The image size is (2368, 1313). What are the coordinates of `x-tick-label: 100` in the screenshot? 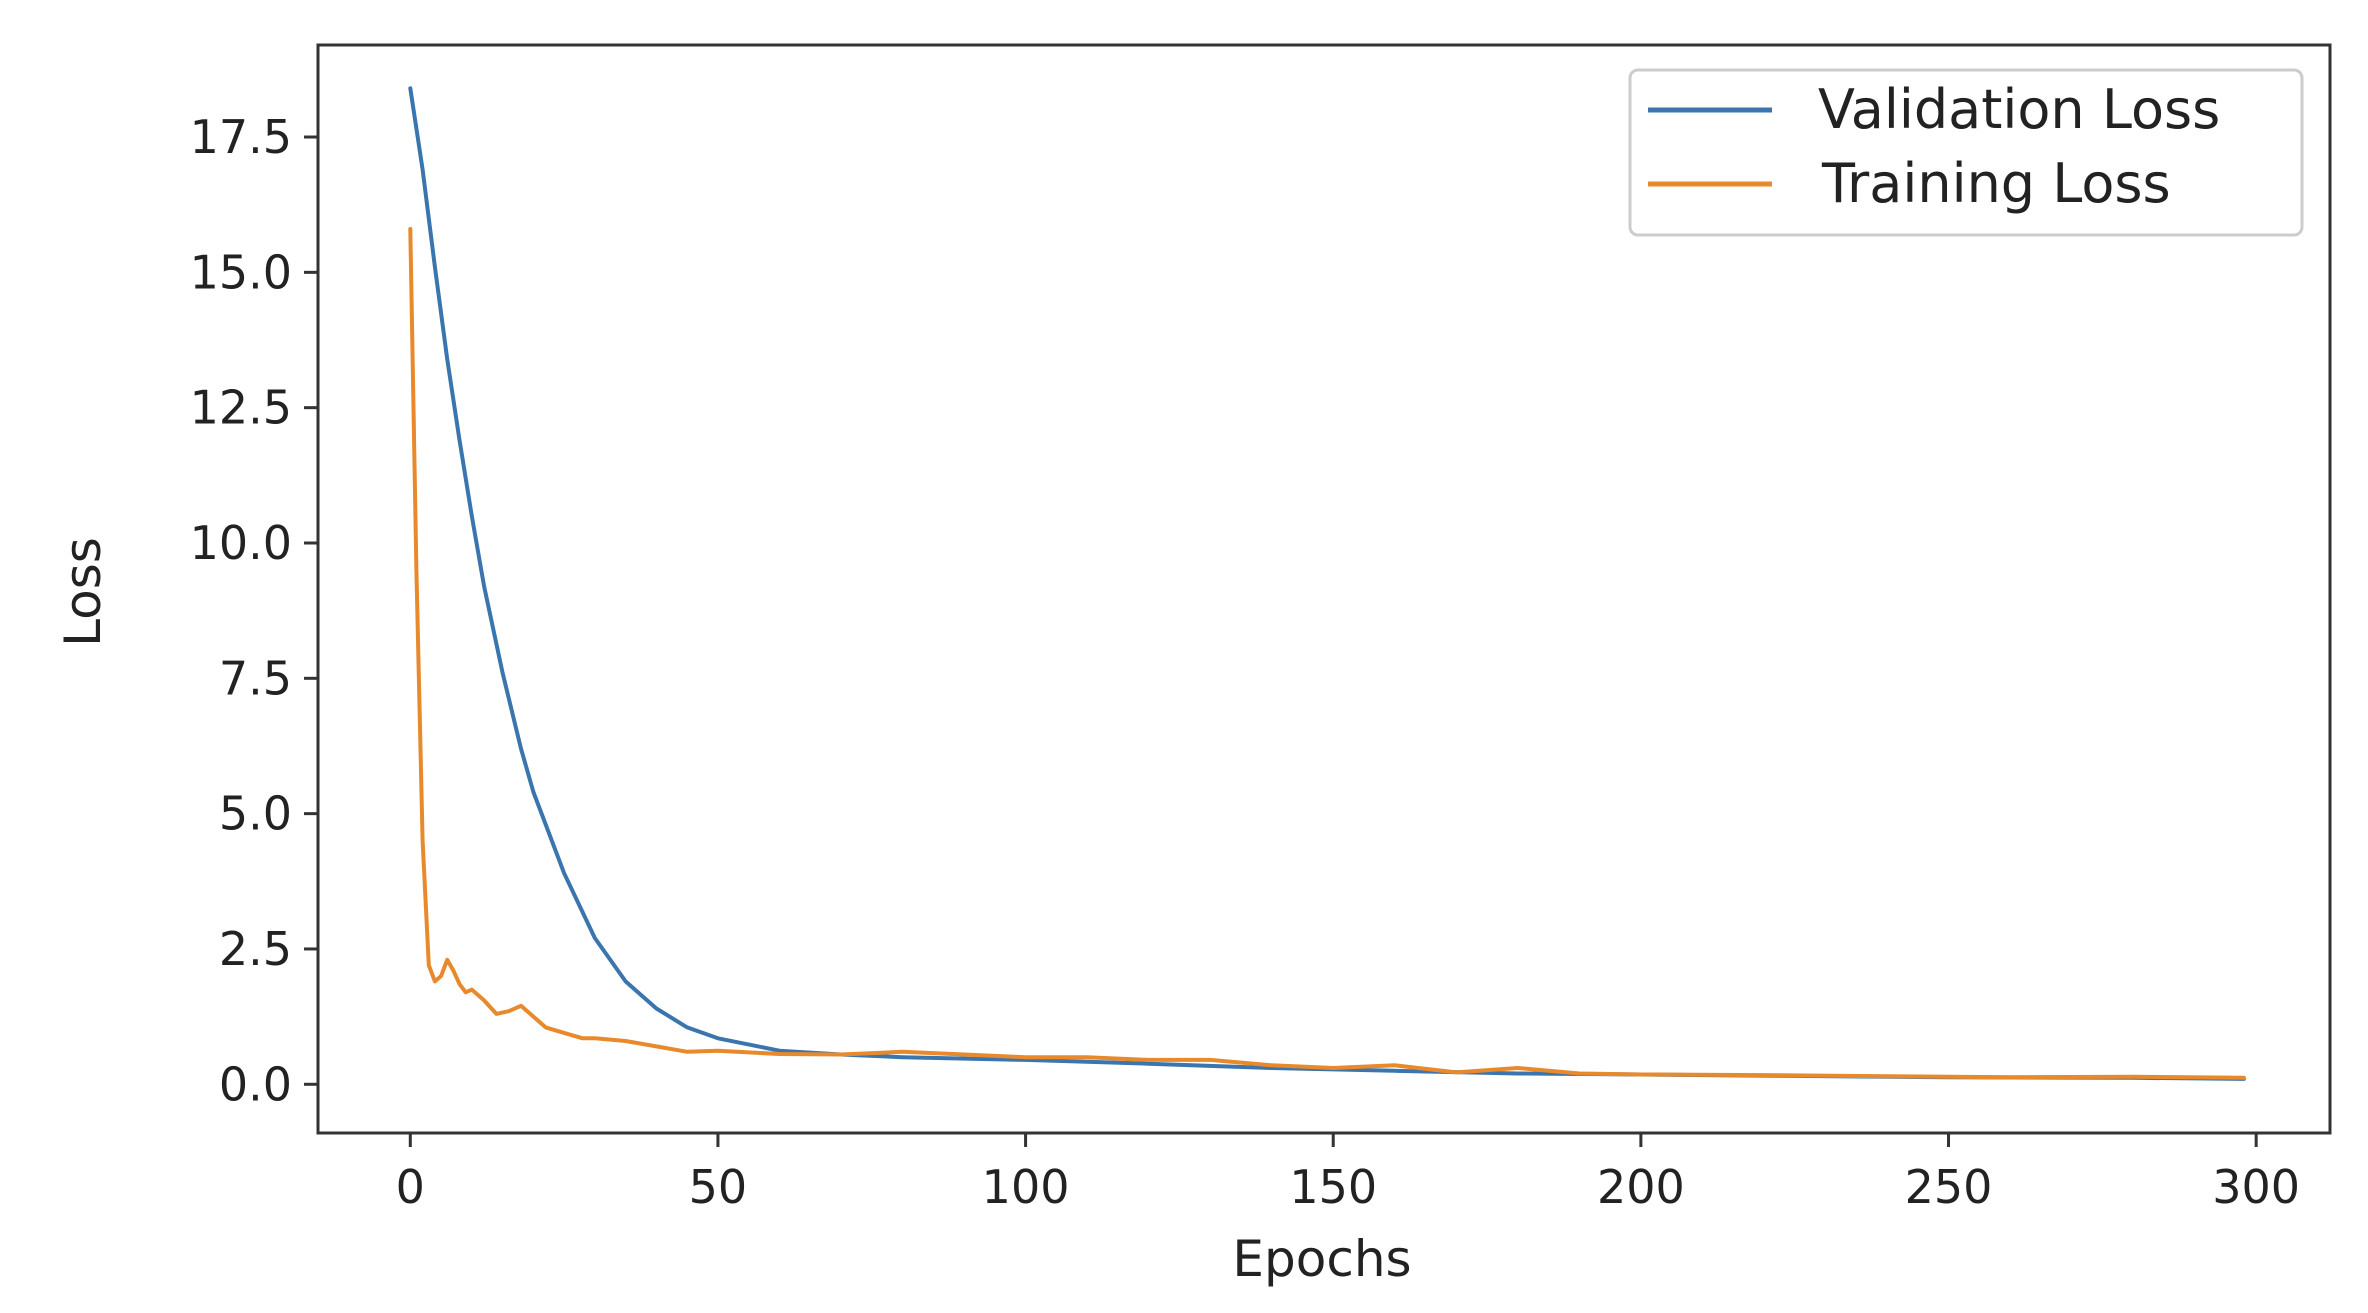 It's located at (1026, 1187).